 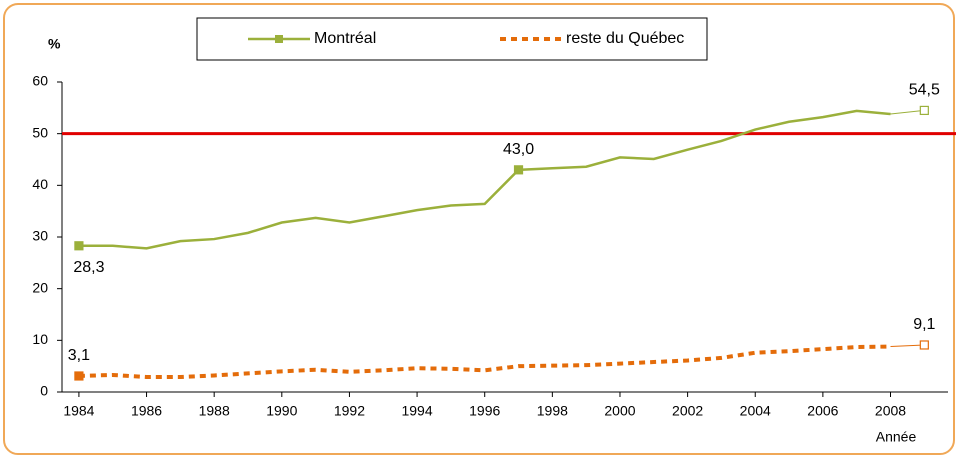 I want to click on x-tick-label: 1990, so click(x=281, y=411).